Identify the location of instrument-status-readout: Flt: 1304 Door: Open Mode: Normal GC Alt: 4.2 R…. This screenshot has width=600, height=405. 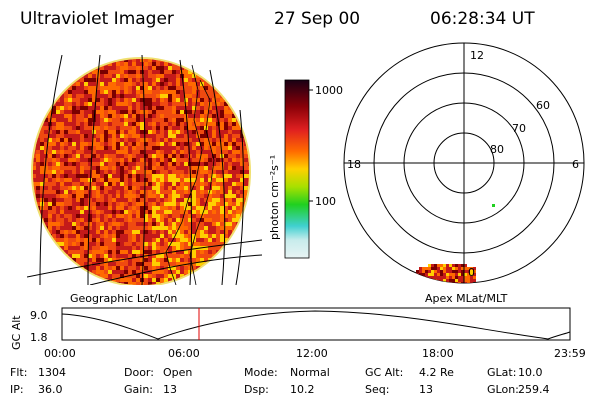
(280, 381).